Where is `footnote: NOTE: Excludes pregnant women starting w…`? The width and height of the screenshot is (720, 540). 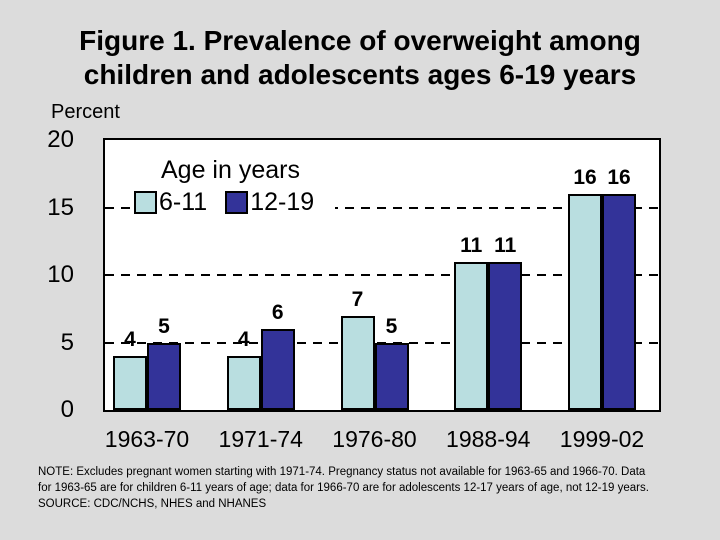
footnote: NOTE: Excludes pregnant women starting w… is located at coordinates (368, 488).